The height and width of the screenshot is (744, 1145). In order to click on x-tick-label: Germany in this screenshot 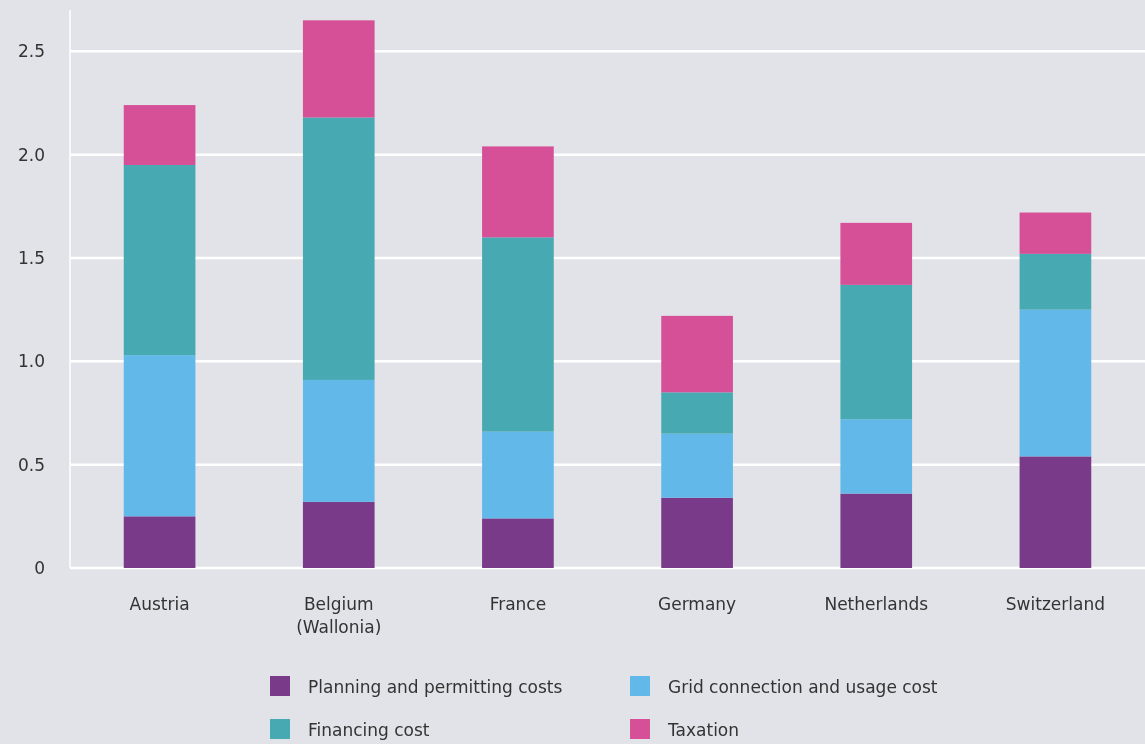, I will do `click(697, 604)`.